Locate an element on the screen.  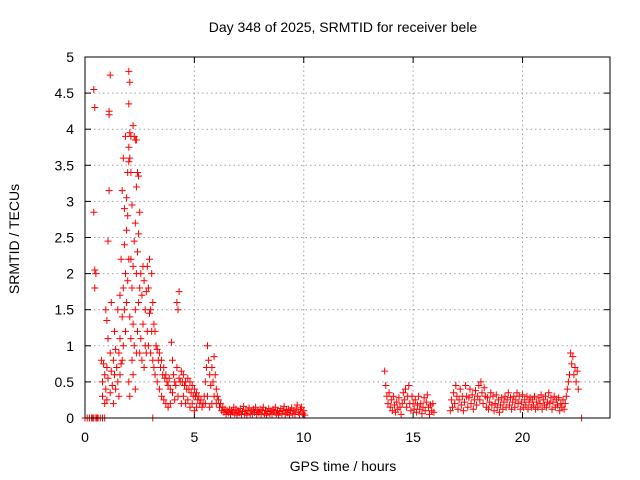
y-tick-label: 3.5 is located at coordinates (65, 165).